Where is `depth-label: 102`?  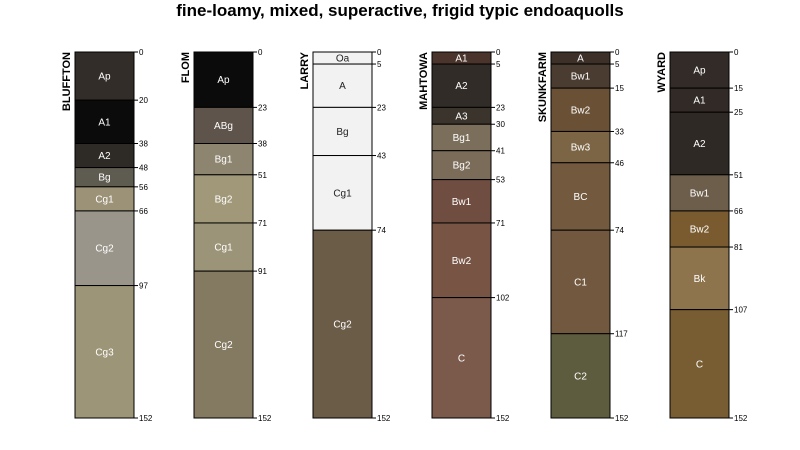
depth-label: 102 is located at coordinates (503, 298).